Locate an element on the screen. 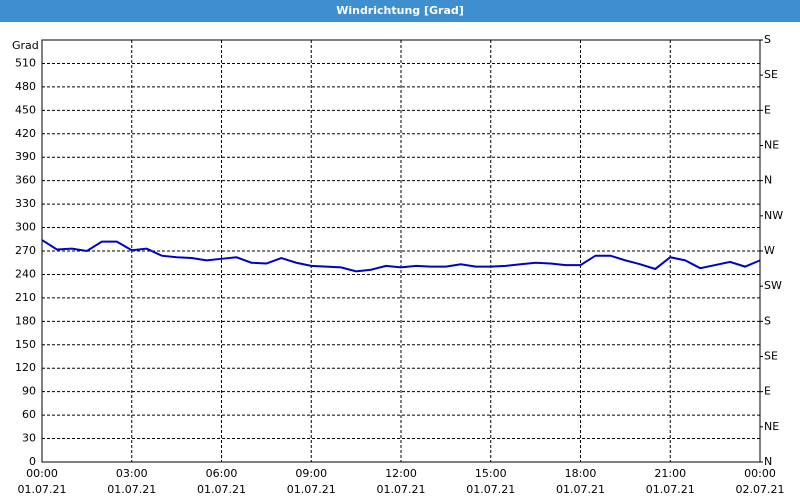  y-axis-label: Grad is located at coordinates (25, 45).